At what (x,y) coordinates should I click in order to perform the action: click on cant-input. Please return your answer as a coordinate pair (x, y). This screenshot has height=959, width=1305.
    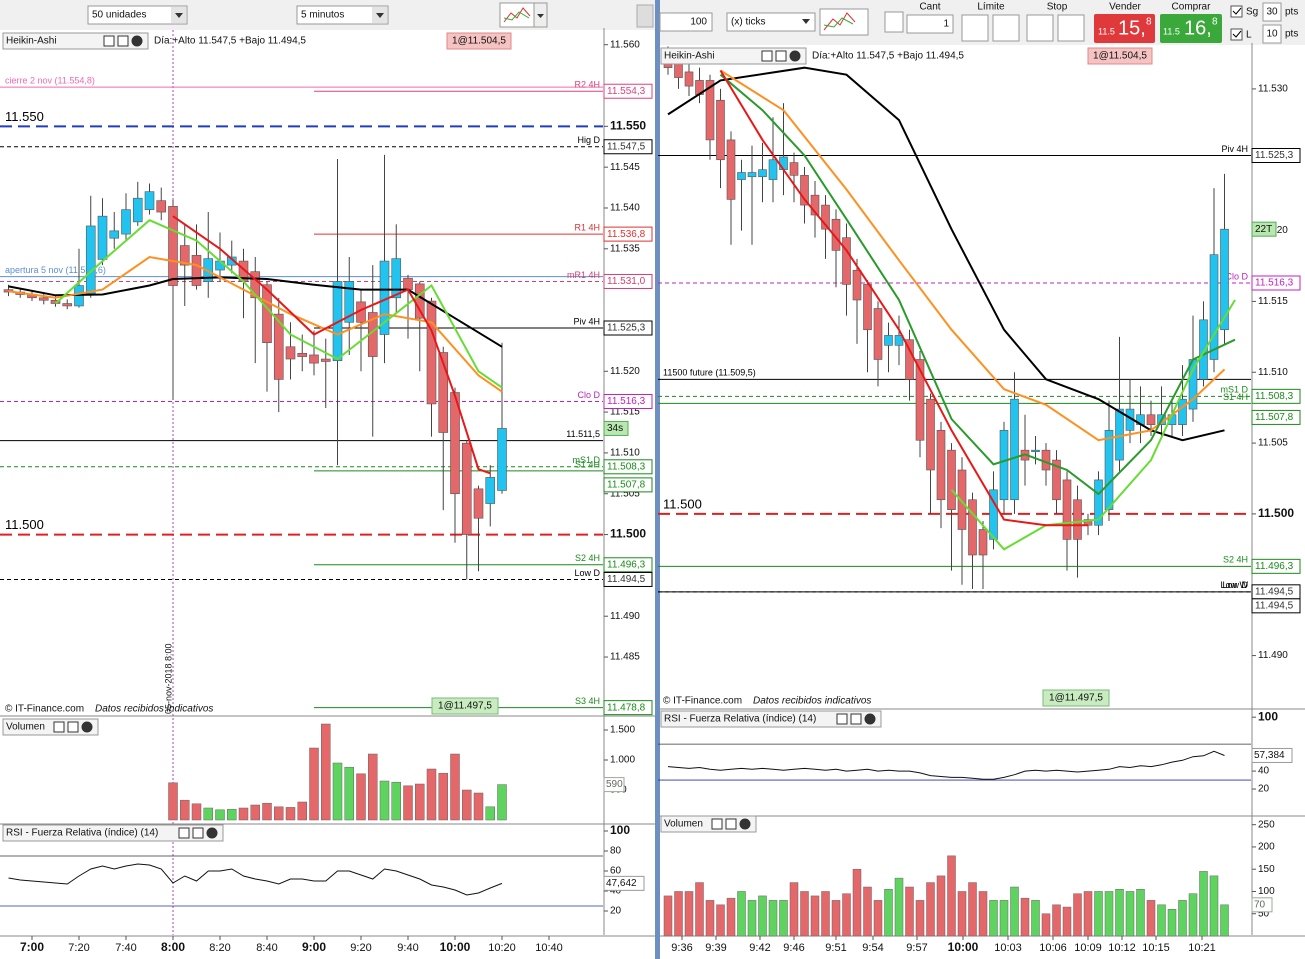
    Looking at the image, I should click on (930, 24).